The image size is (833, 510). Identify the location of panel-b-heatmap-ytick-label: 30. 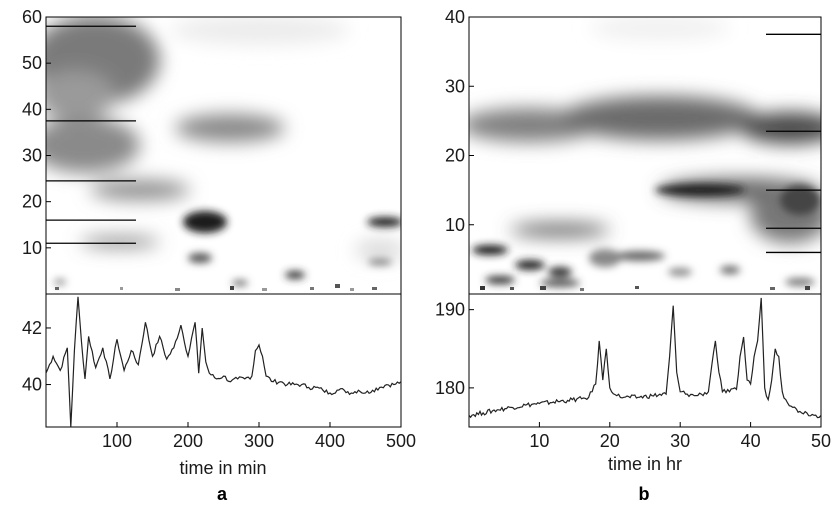
(455, 86).